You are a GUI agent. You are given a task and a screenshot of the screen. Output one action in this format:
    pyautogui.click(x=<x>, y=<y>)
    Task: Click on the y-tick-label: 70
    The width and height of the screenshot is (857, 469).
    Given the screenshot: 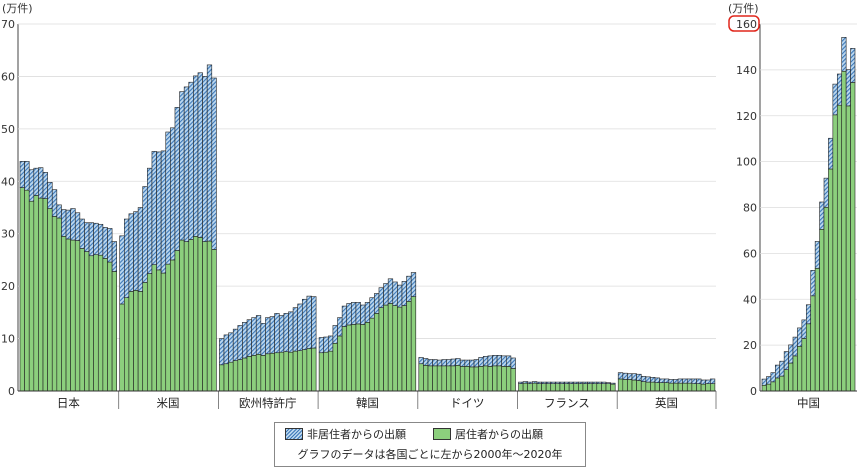 What is the action you would take?
    pyautogui.click(x=8, y=24)
    